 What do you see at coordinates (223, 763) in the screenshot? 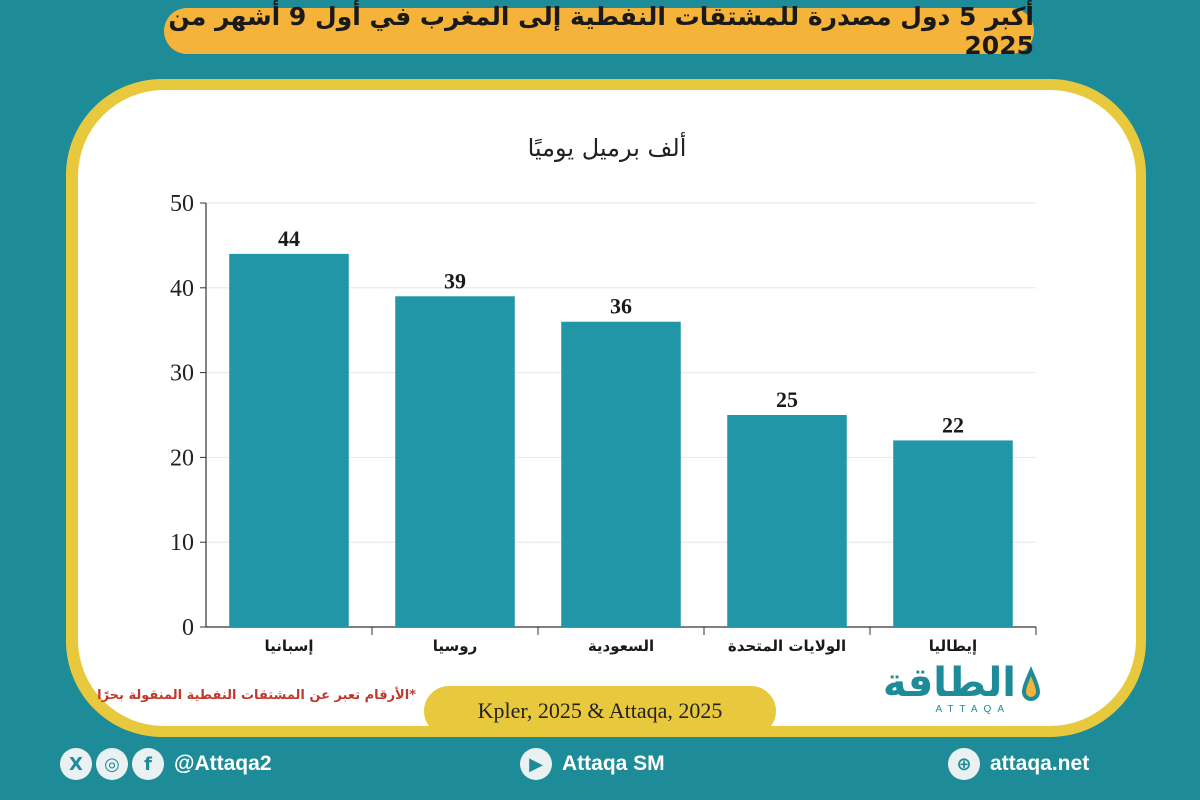
I see `social-handle: @Attaqa2` at bounding box center [223, 763].